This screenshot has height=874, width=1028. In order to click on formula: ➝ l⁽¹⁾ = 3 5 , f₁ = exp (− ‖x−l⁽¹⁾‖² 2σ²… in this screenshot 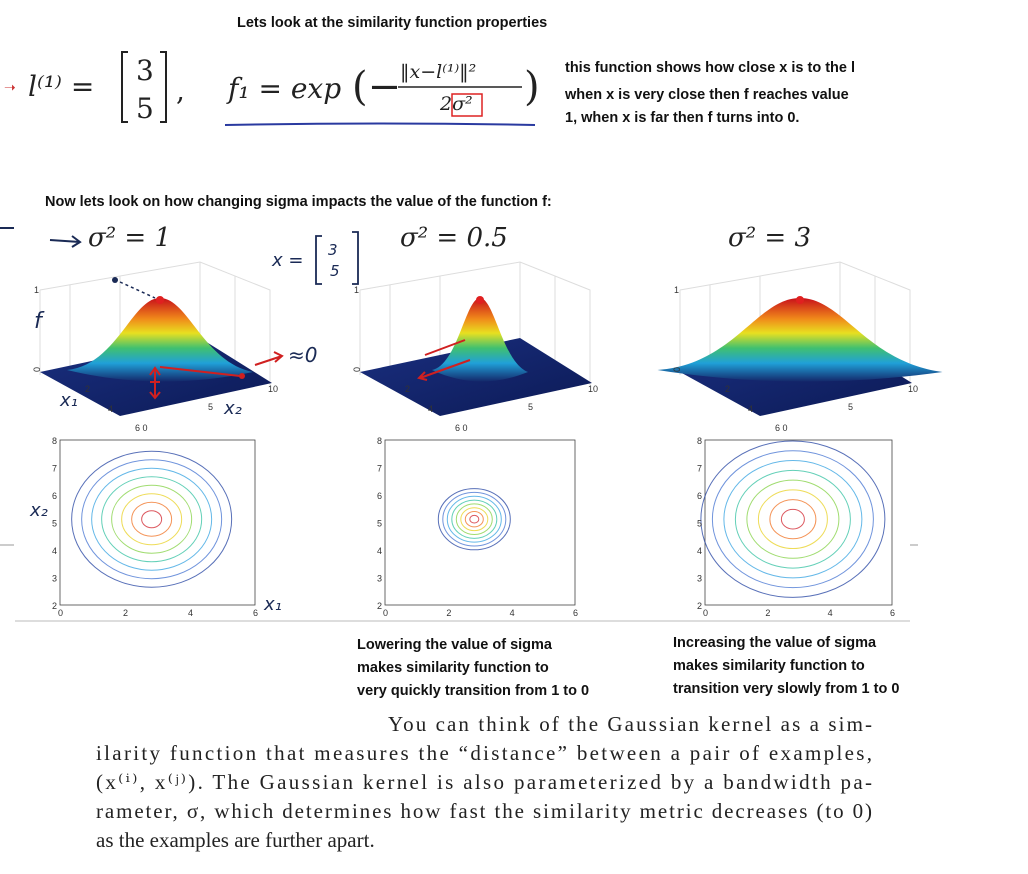, I will do `click(272, 88)`.